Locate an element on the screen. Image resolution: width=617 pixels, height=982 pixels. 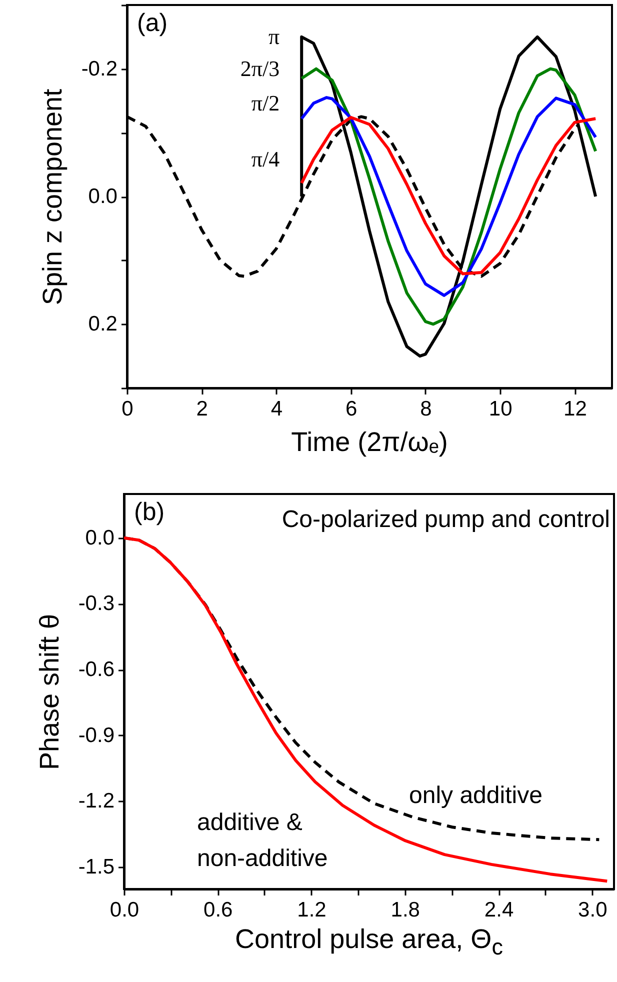
x-tick-label: 0 is located at coordinates (128, 409).